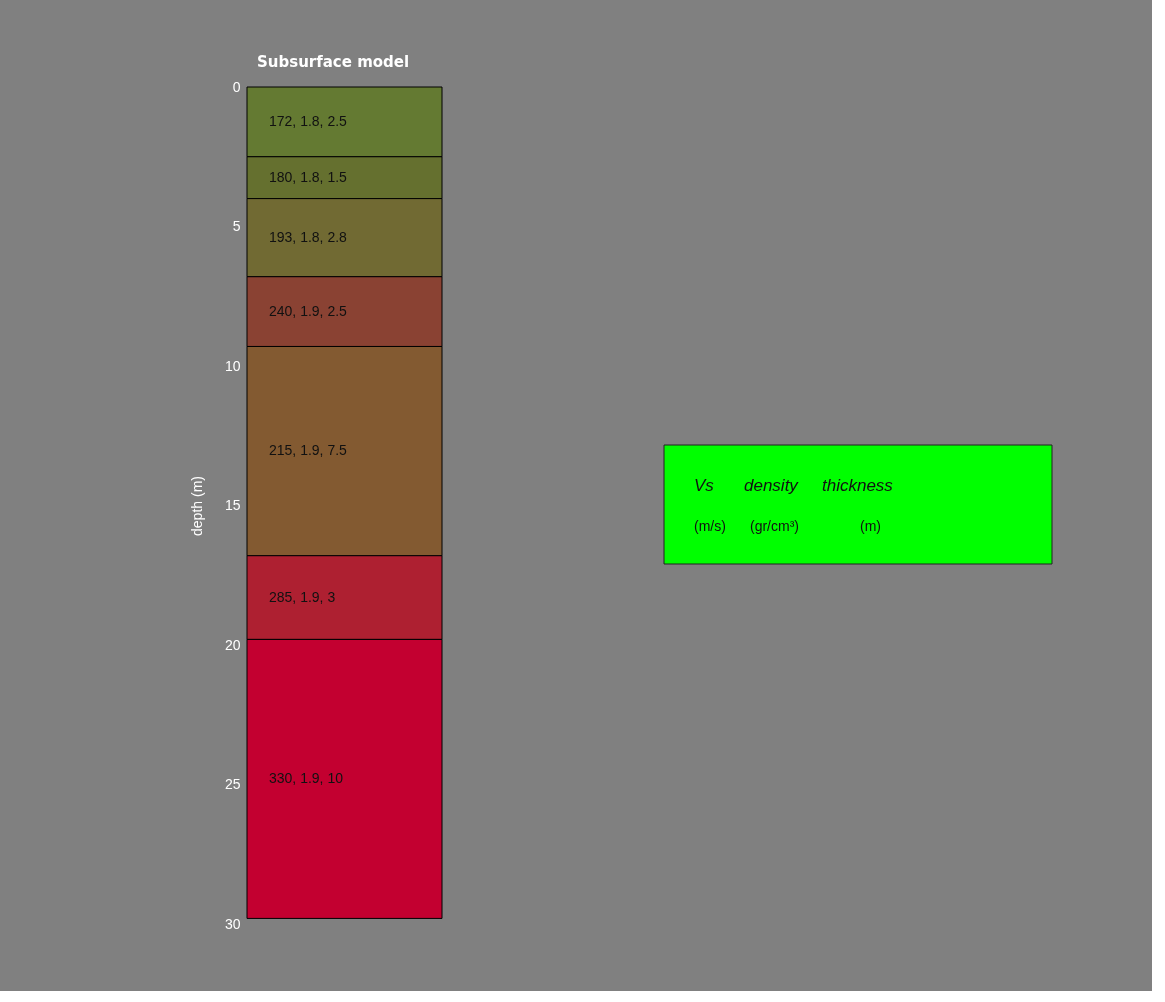 The height and width of the screenshot is (1002, 1165). What do you see at coordinates (236, 86) in the screenshot?
I see `y-tick-label: 0` at bounding box center [236, 86].